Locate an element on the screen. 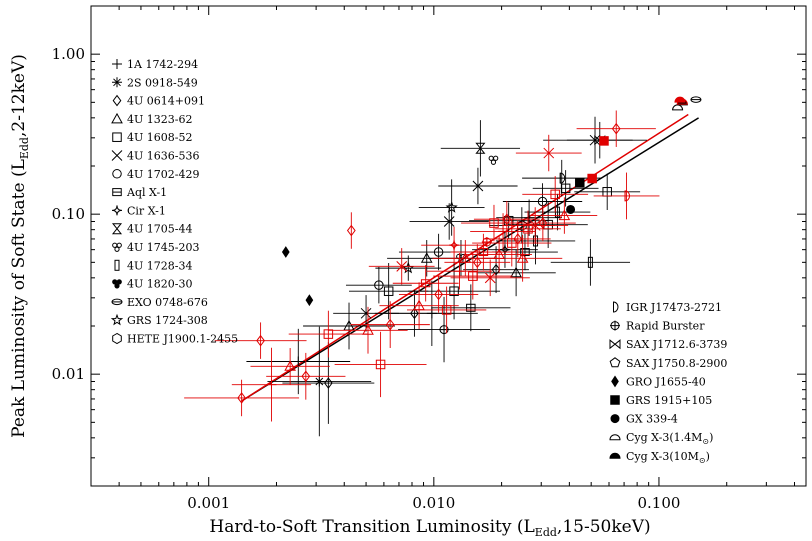 This screenshot has height=541, width=812. x-tick-label: 0.010 is located at coordinates (433, 503).